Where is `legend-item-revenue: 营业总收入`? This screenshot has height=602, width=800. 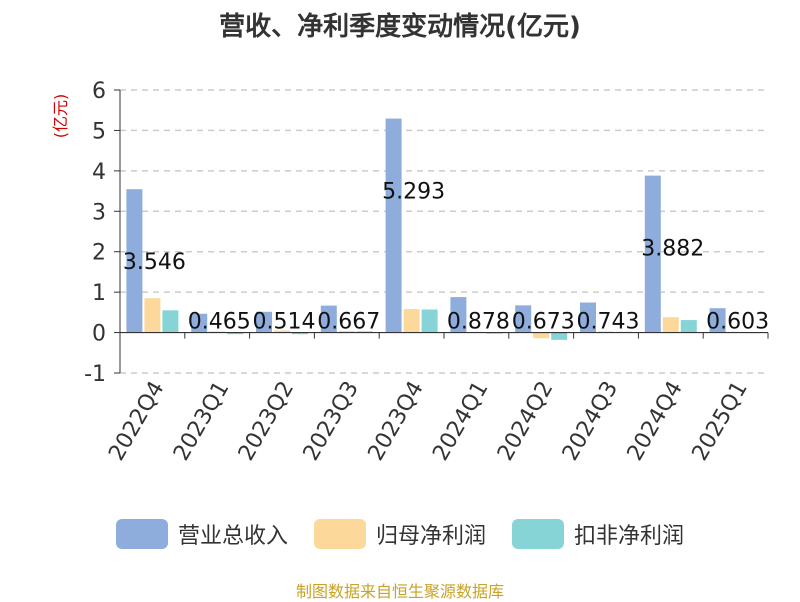
legend-item-revenue: 营业总收入 is located at coordinates (201, 534).